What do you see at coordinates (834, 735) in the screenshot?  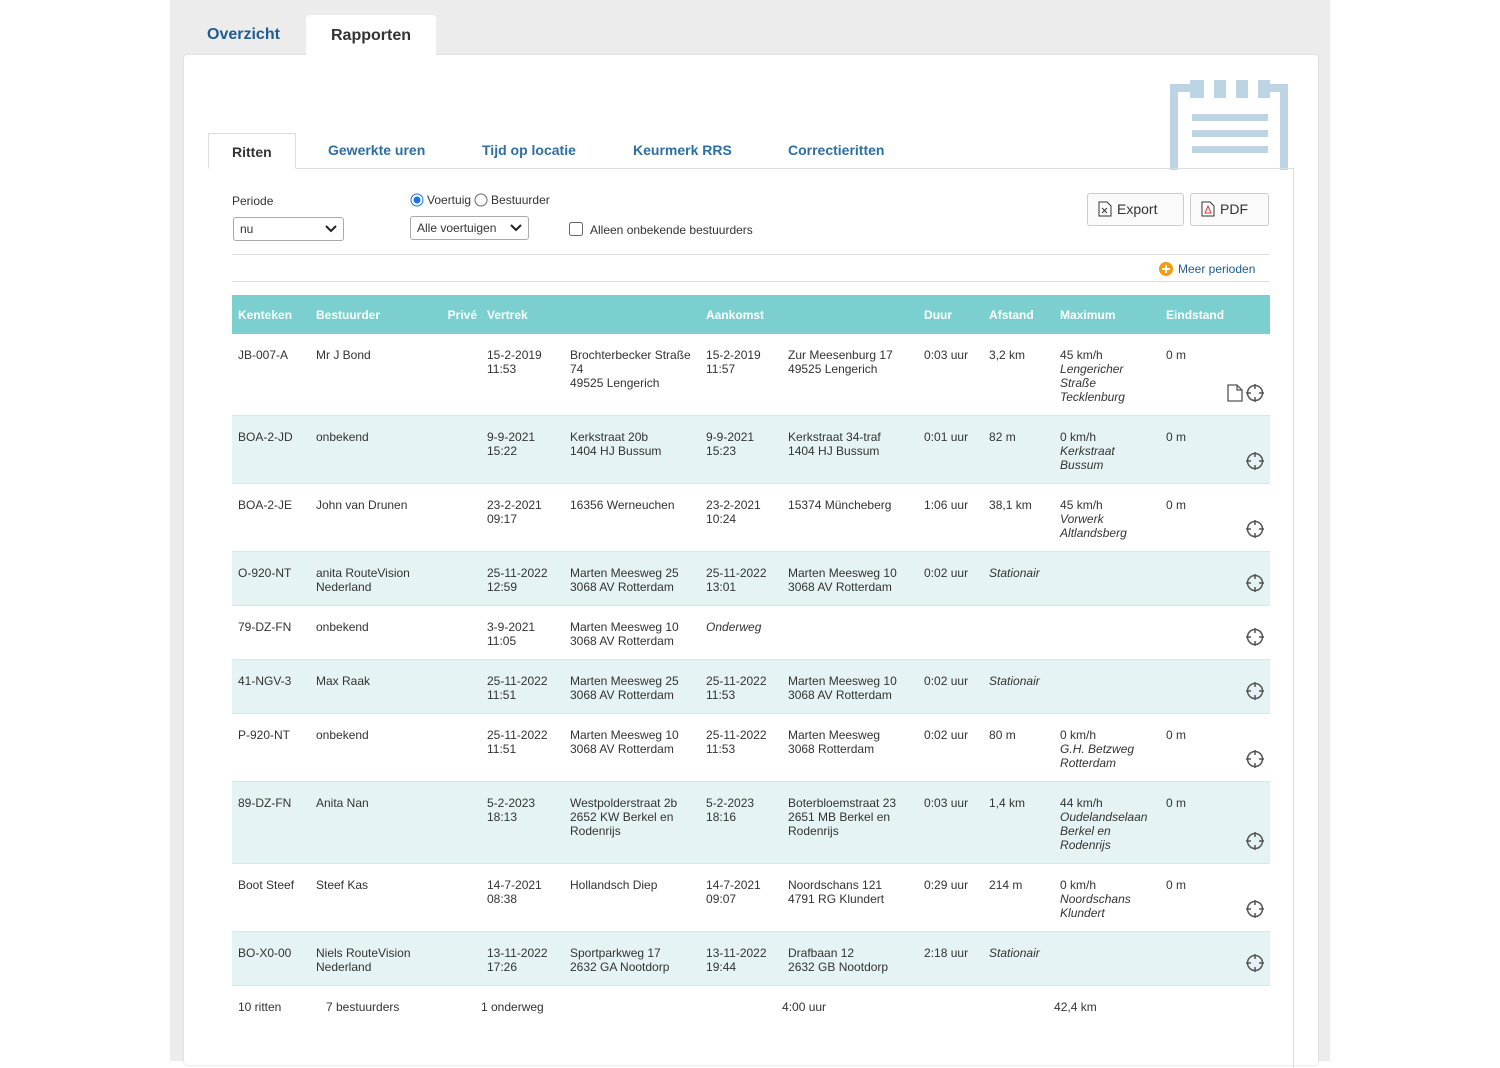 I see `address-line: Marten Meesweg` at bounding box center [834, 735].